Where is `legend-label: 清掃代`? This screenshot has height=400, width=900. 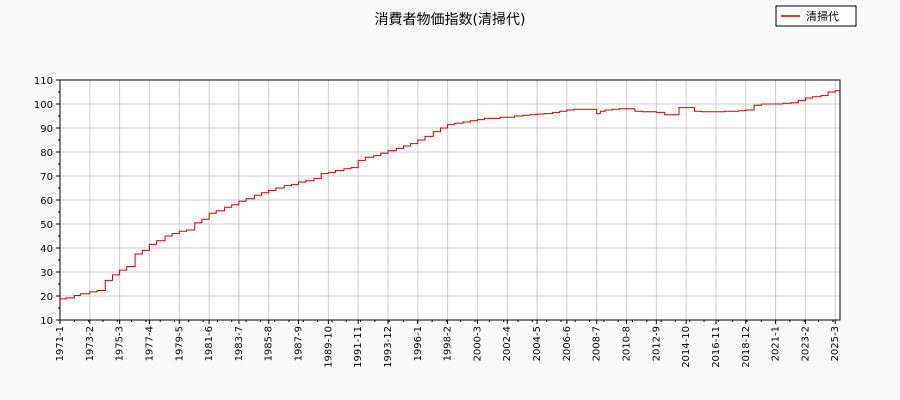
legend-label: 清掃代 is located at coordinates (822, 16).